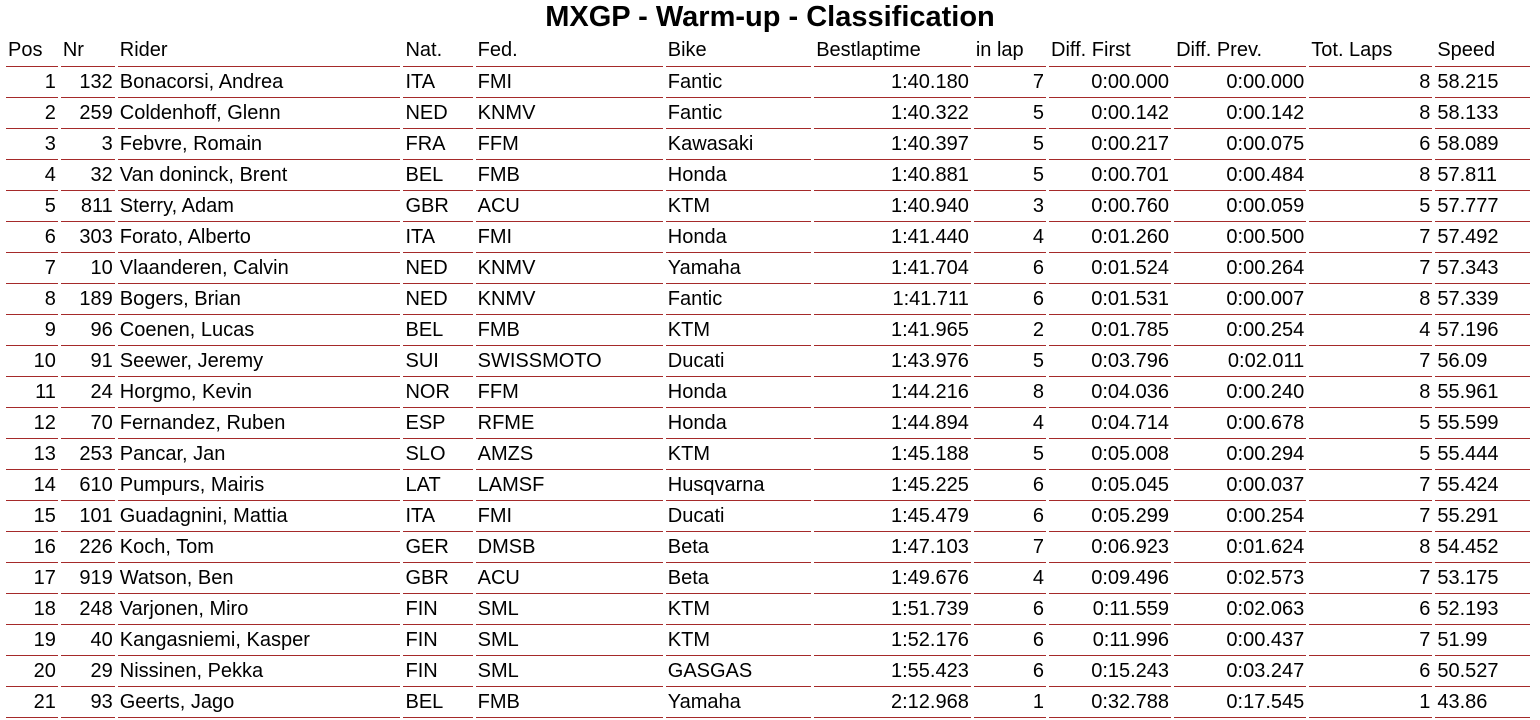 This screenshot has height=720, width=1540. What do you see at coordinates (259, 237) in the screenshot?
I see `rider-cell: Forato, Alberto` at bounding box center [259, 237].